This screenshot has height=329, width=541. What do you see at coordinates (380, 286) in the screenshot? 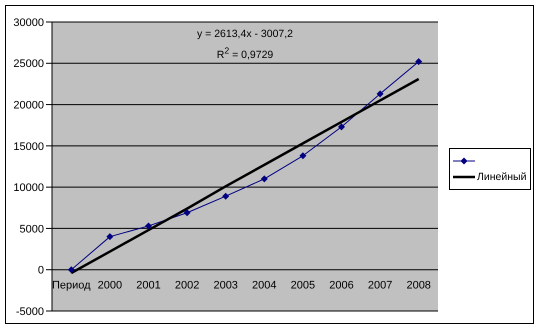
I see `x-tick-label: 2007` at bounding box center [380, 286].